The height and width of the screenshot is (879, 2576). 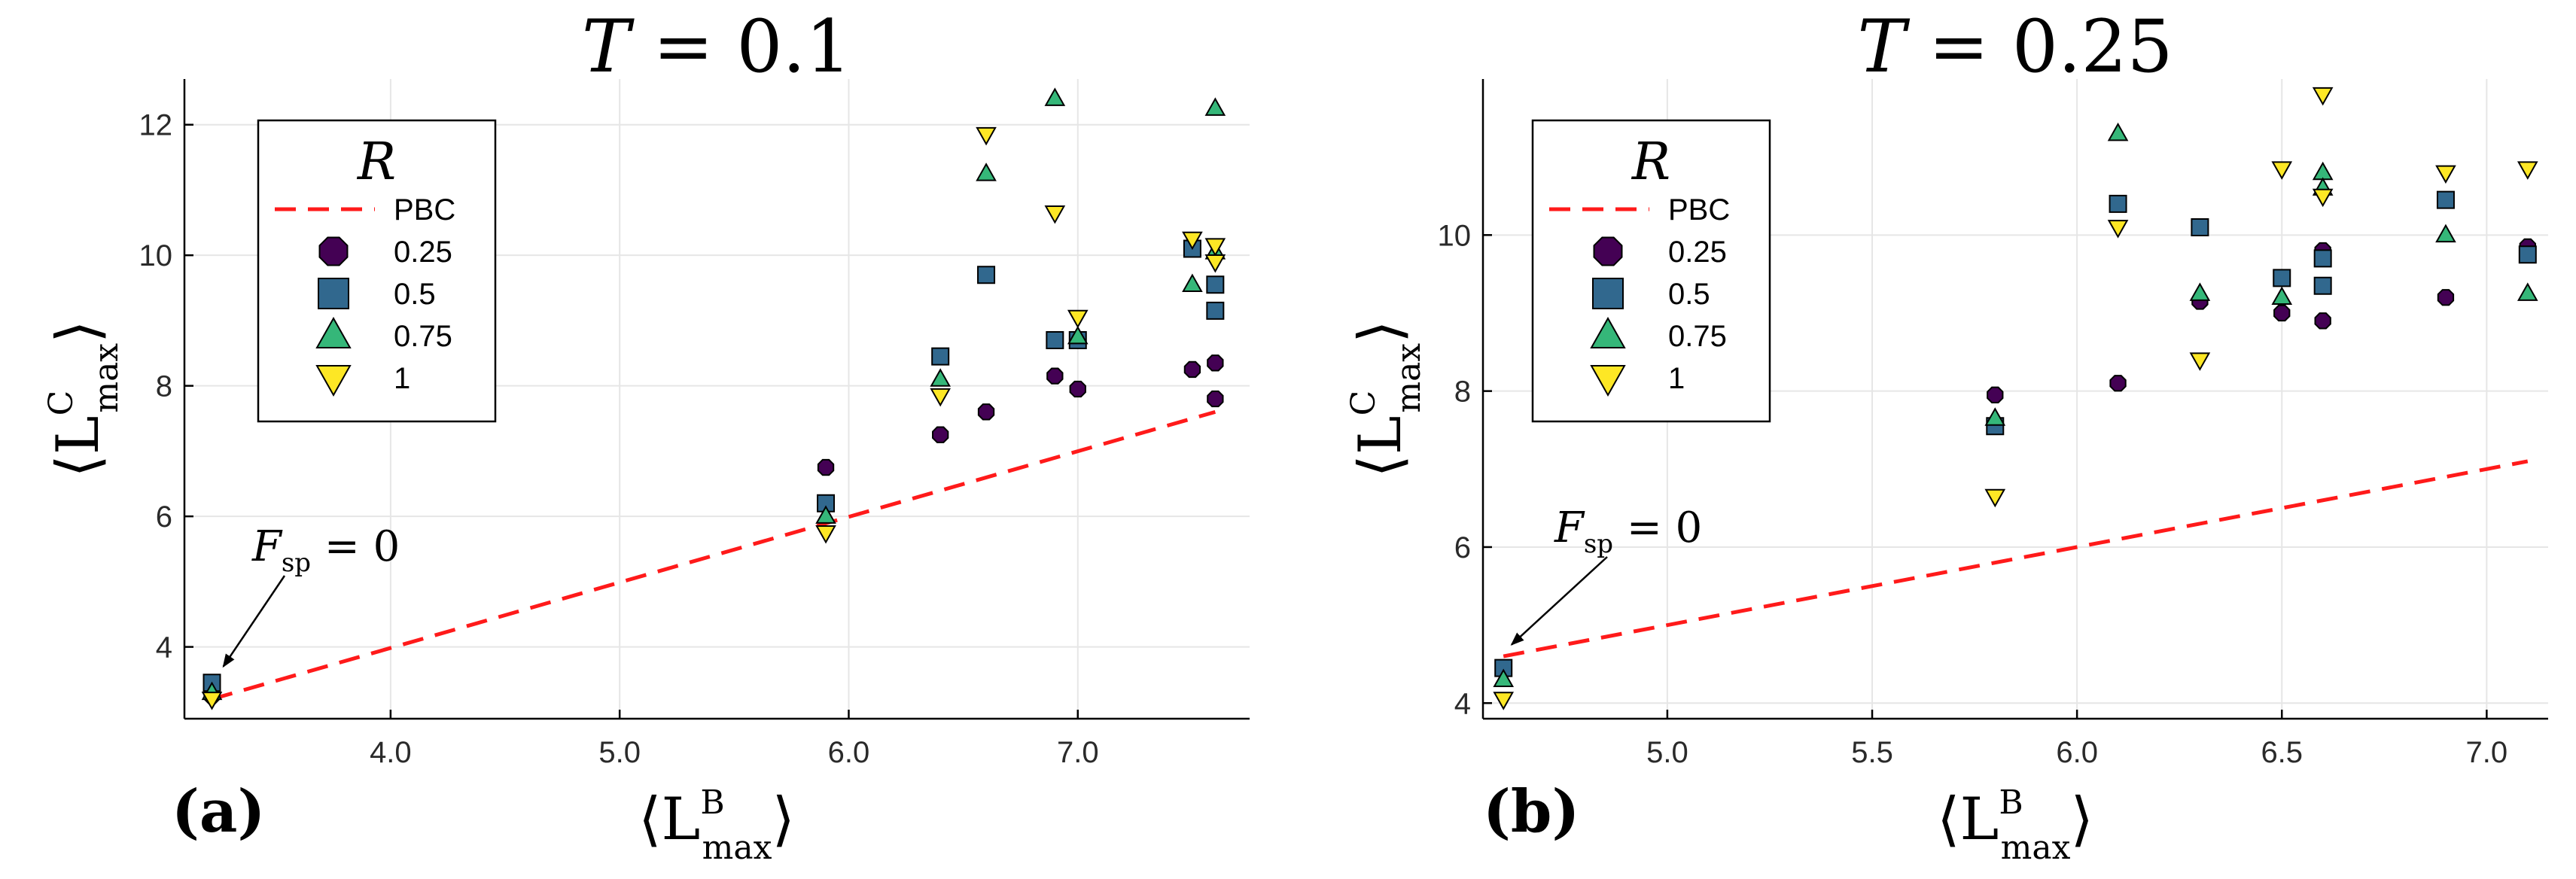 I want to click on y-tick-label: 12, so click(x=156, y=126).